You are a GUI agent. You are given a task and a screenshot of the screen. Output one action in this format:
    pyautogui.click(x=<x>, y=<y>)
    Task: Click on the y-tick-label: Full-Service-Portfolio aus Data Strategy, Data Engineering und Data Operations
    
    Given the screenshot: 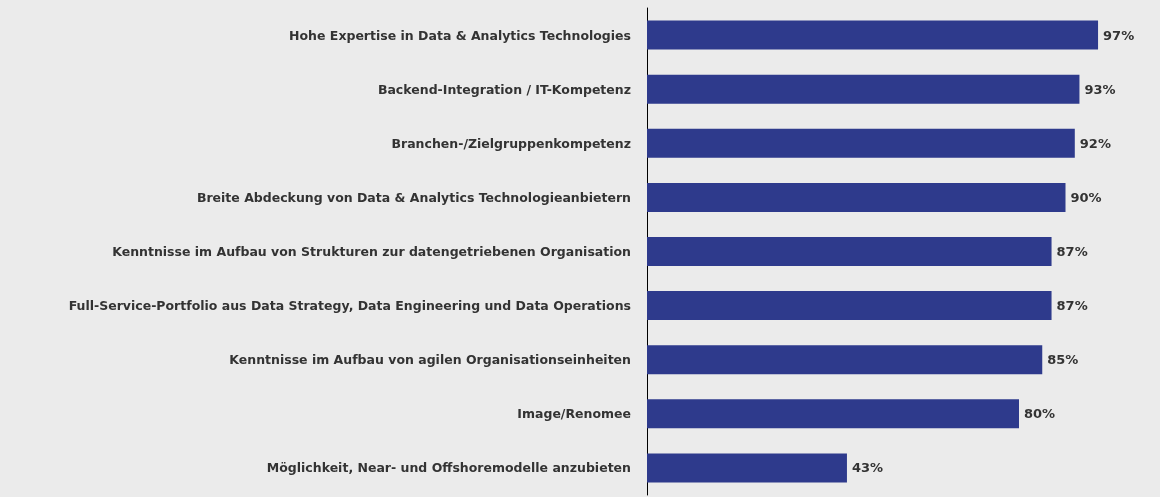 What is the action you would take?
    pyautogui.click(x=349, y=306)
    